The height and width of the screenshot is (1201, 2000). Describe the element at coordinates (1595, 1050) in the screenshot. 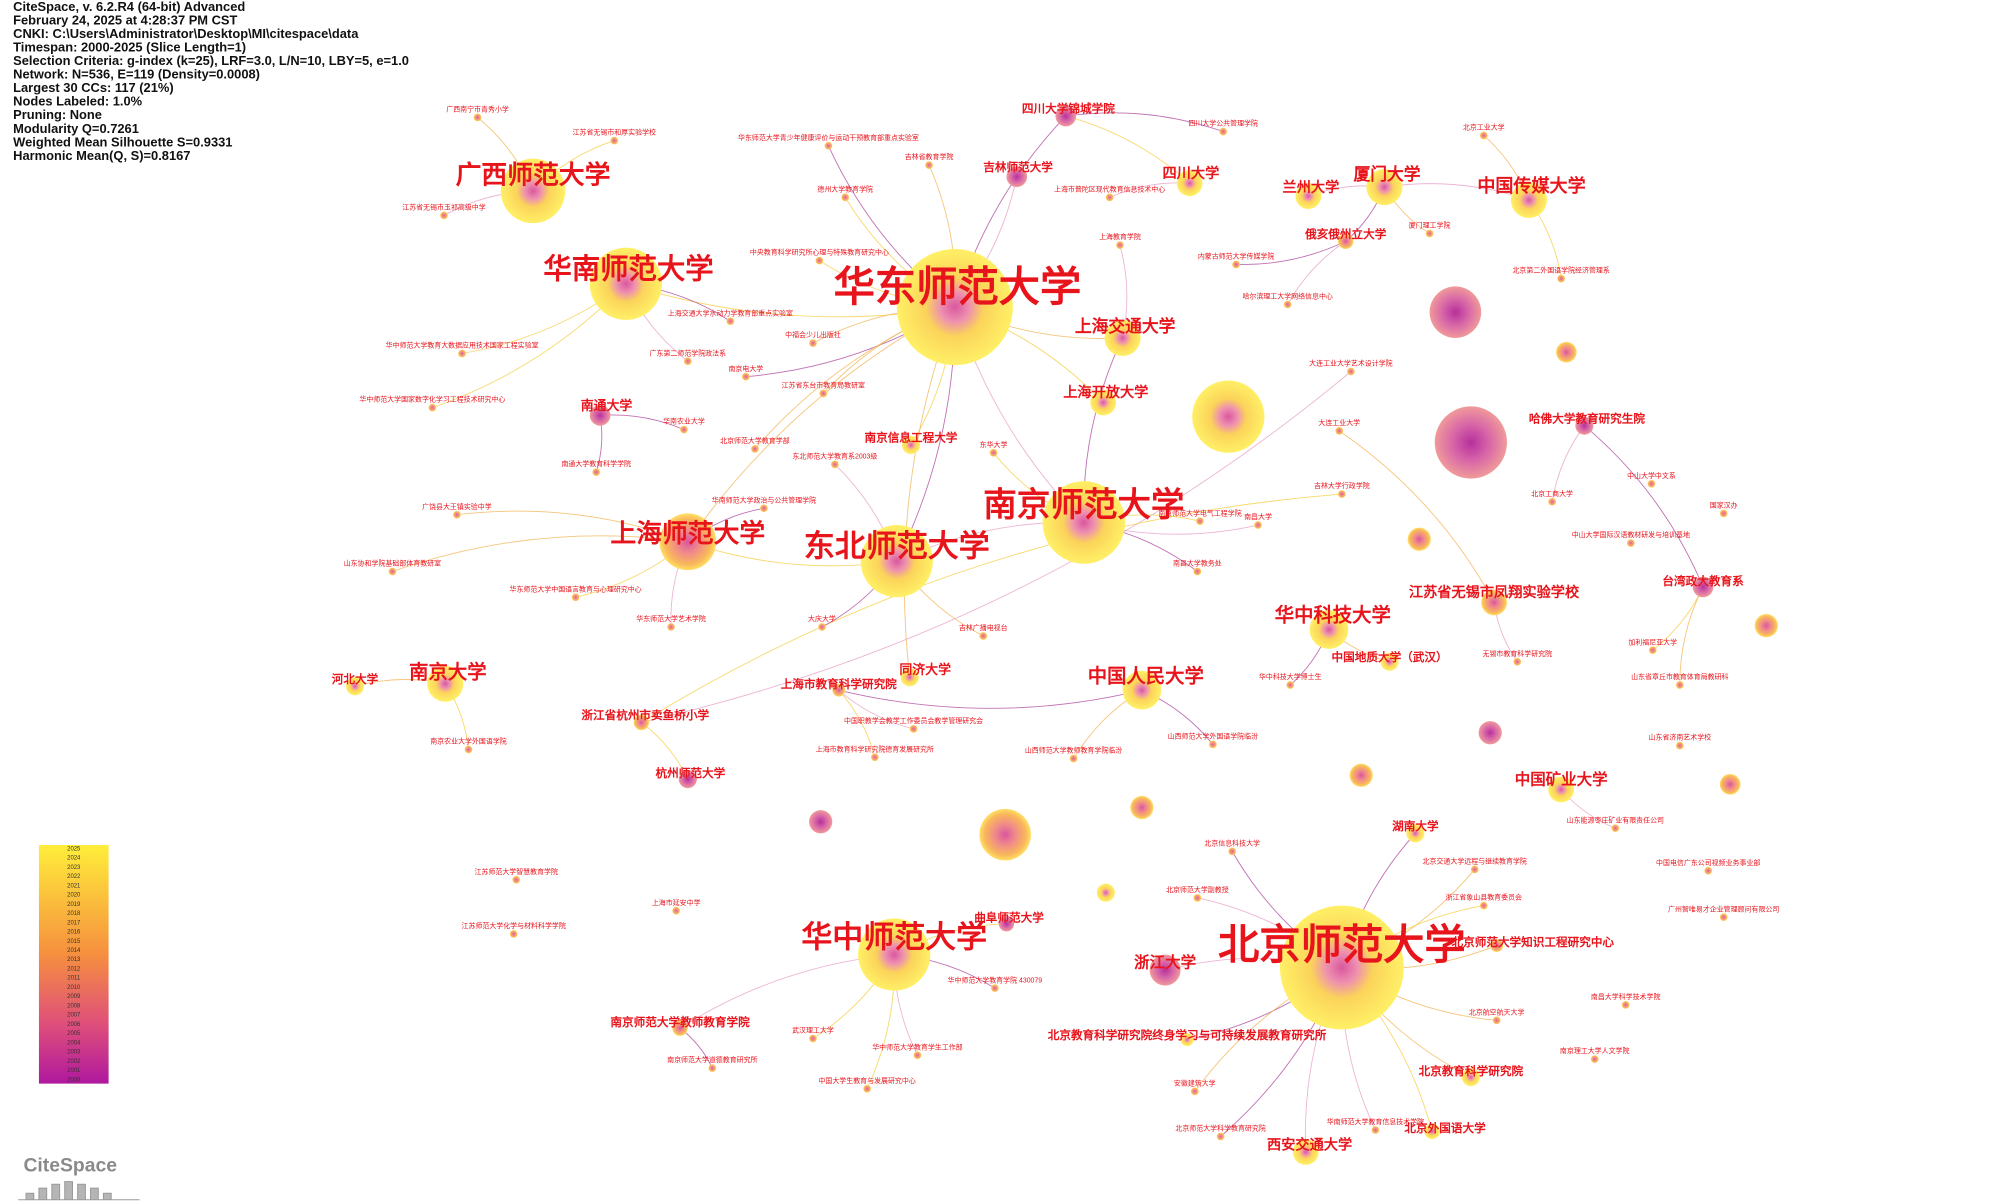

I see `minor-label: 南京理工大学人文学院` at that location.